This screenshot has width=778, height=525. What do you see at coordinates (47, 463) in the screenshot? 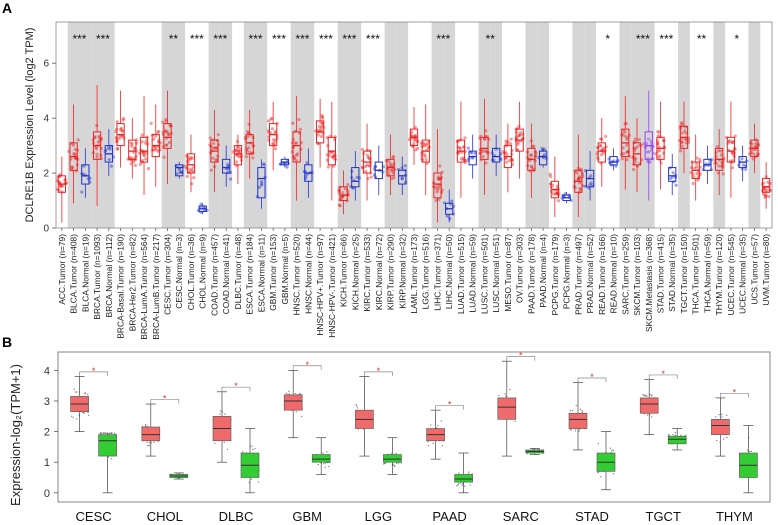
I see `y-tick-label: 1` at bounding box center [47, 463].